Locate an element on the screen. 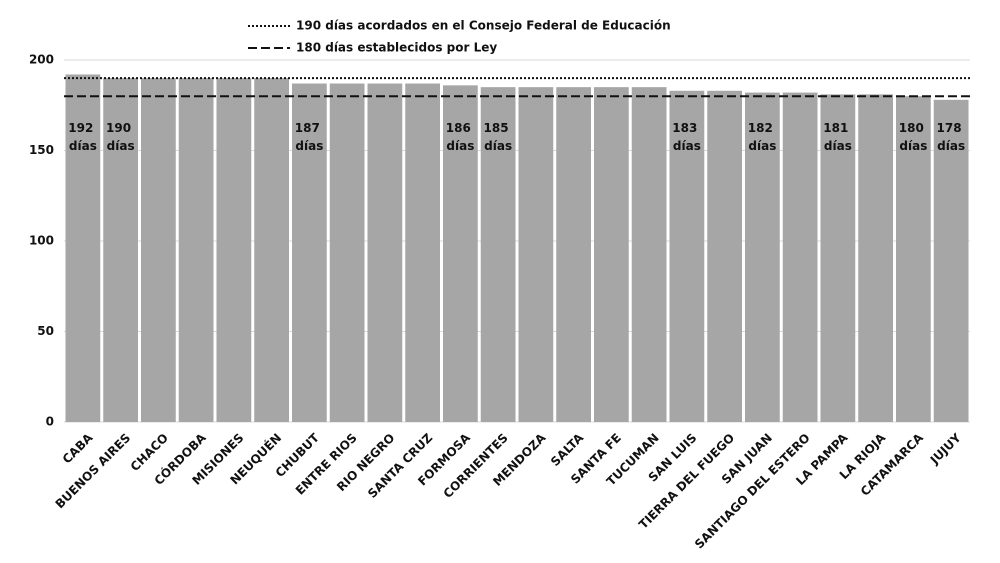  value-label-line: 185 is located at coordinates (498, 128).